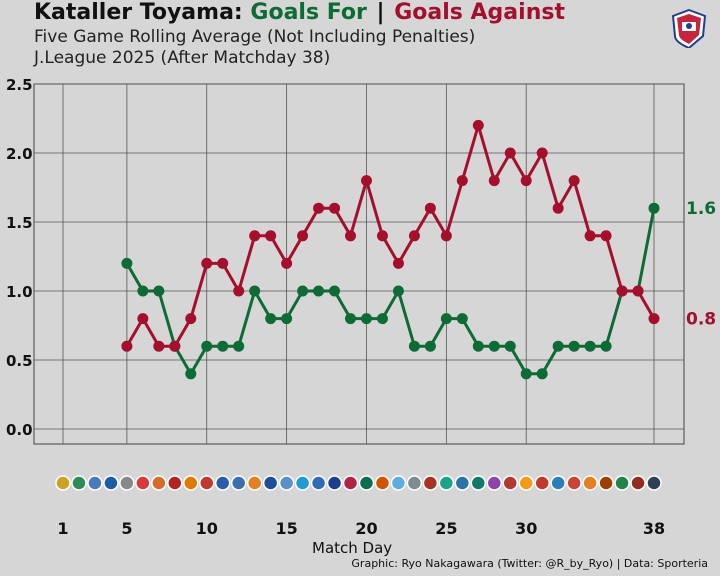 The image size is (720, 576). I want to click on data-point-goals-against-md31, so click(542, 153).